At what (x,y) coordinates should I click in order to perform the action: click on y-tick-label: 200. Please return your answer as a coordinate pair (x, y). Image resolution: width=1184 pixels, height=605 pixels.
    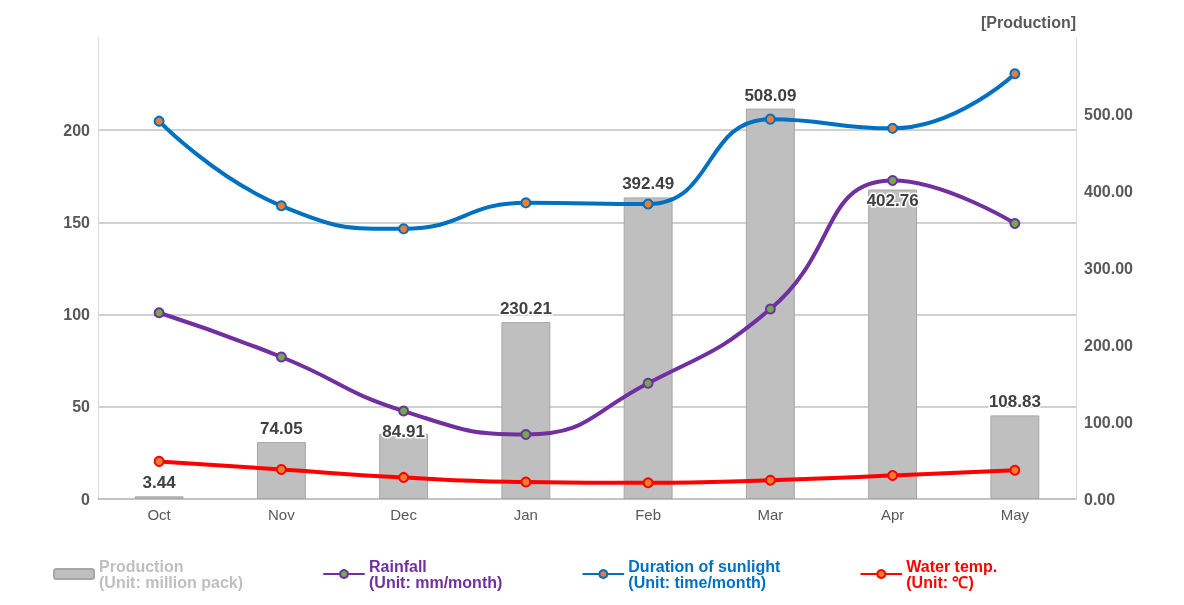
    Looking at the image, I should click on (77, 130).